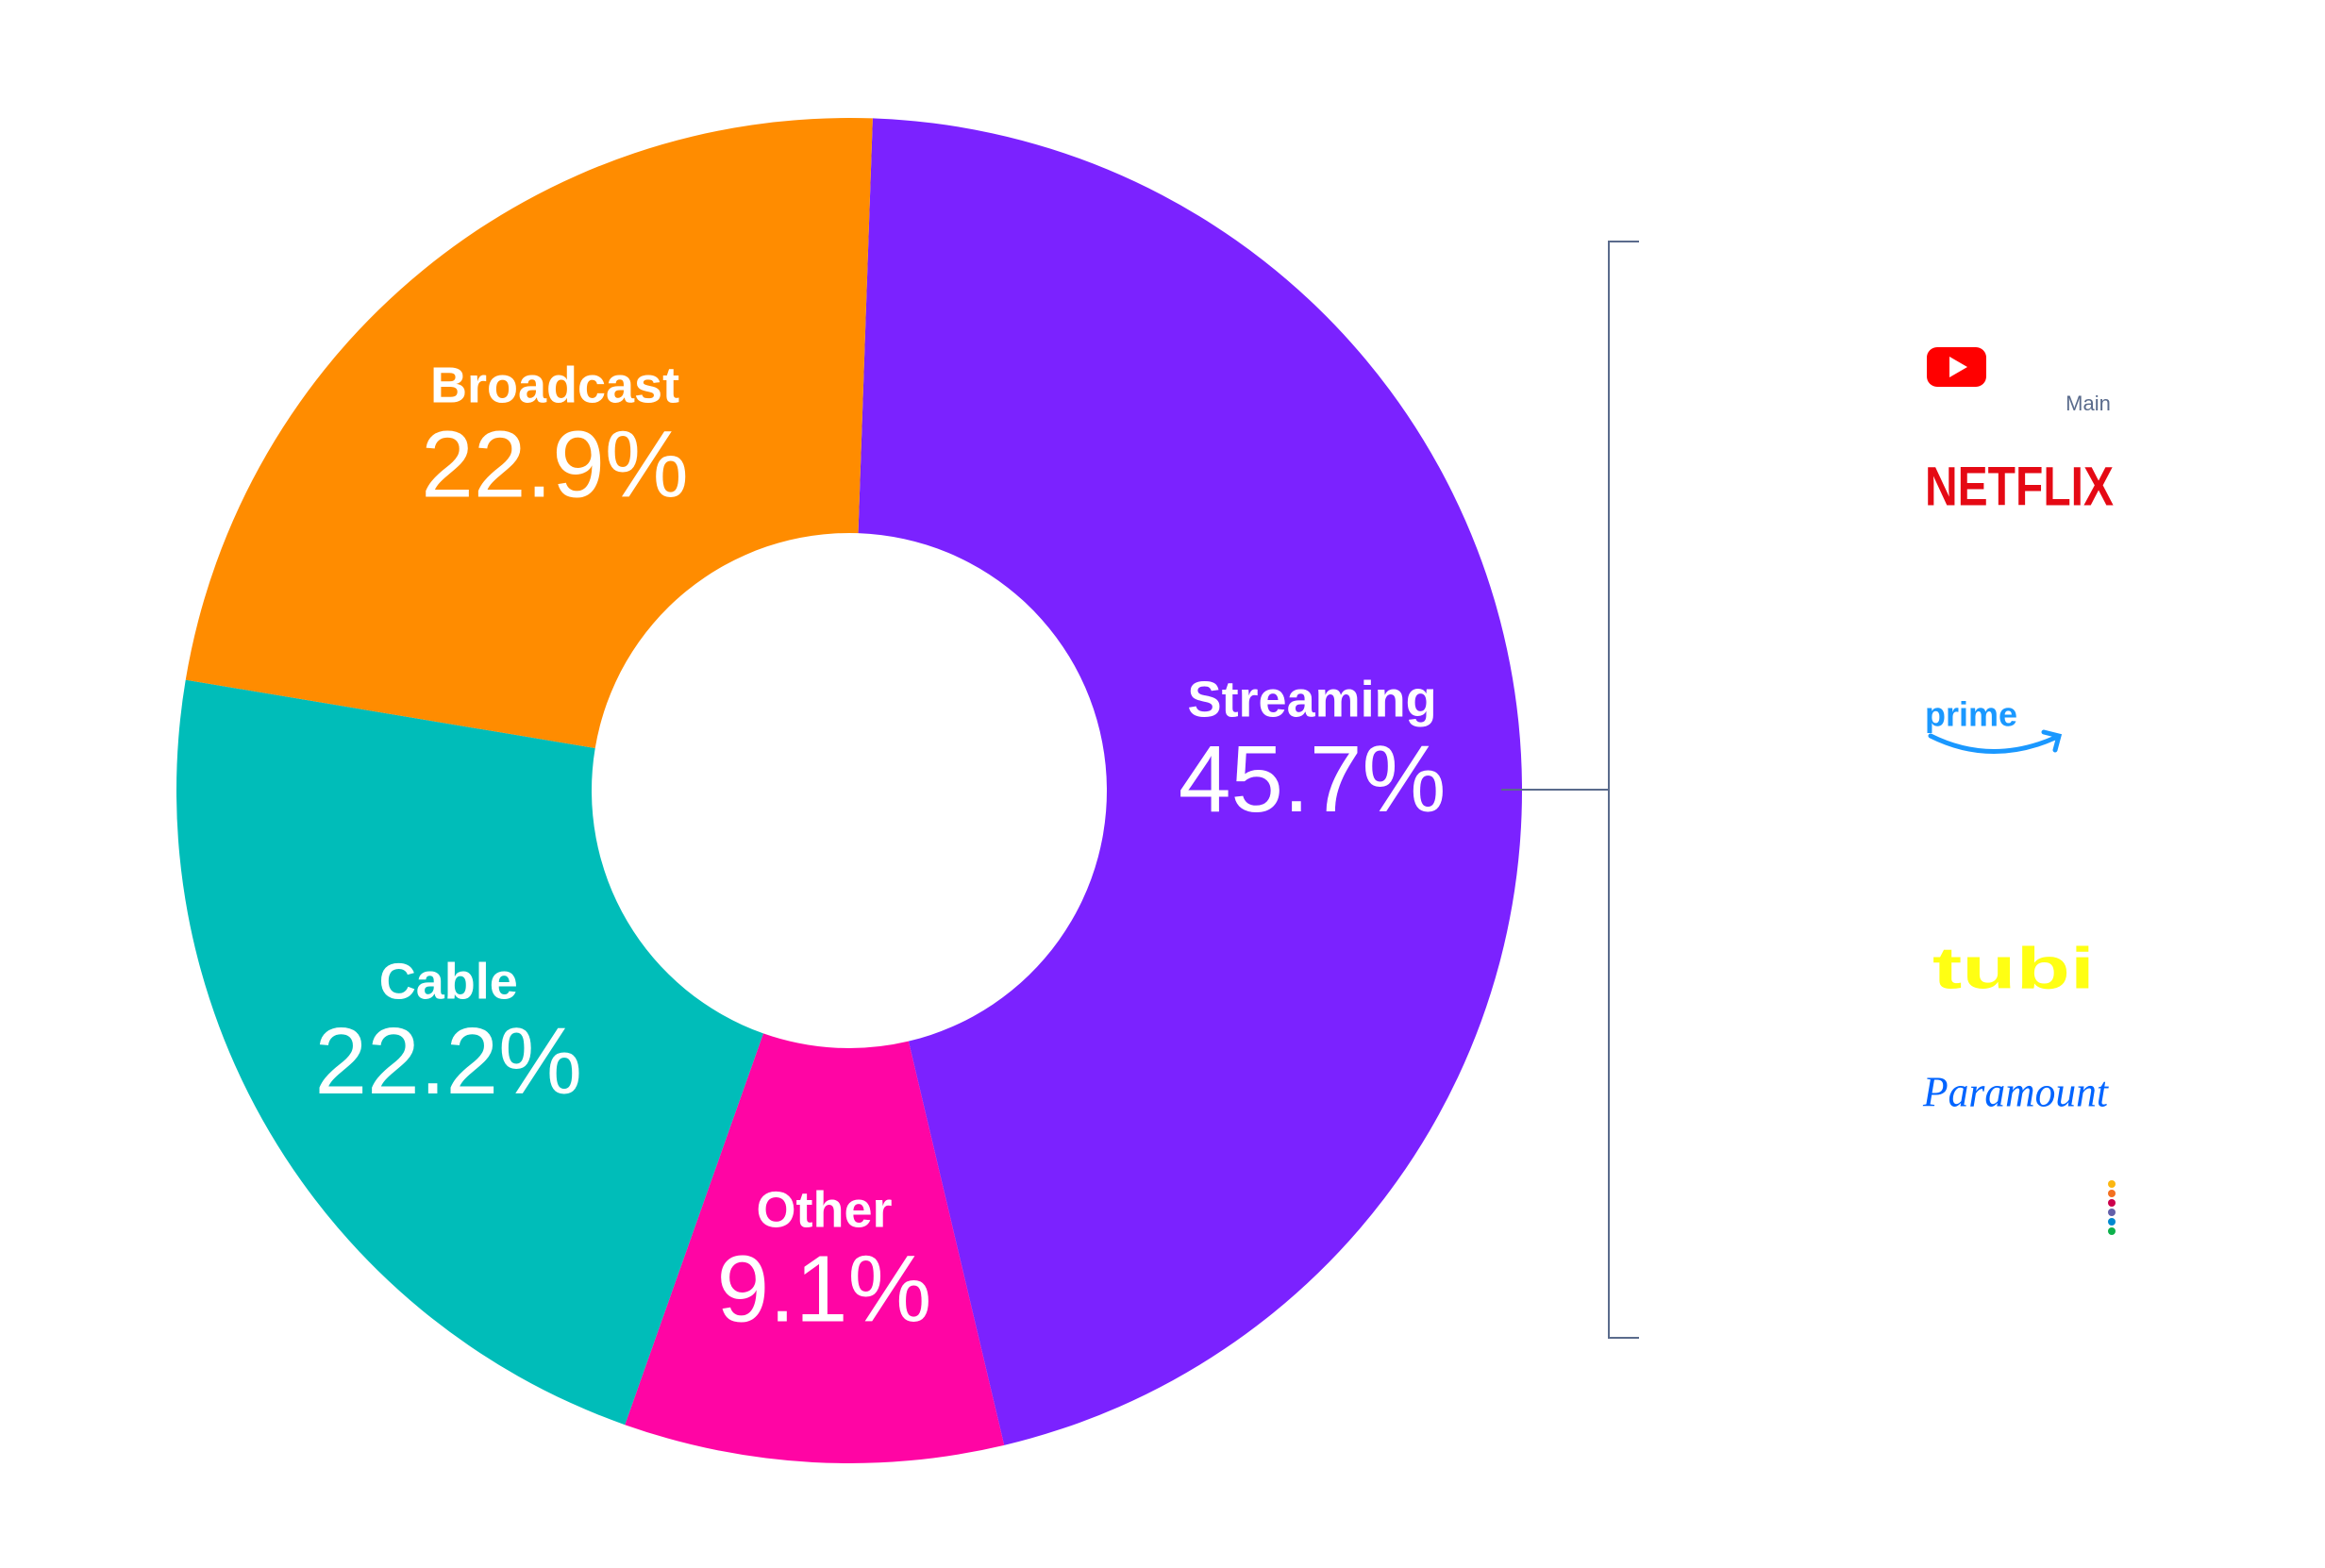  I want to click on segment-value: 45.7%, so click(1313, 779).